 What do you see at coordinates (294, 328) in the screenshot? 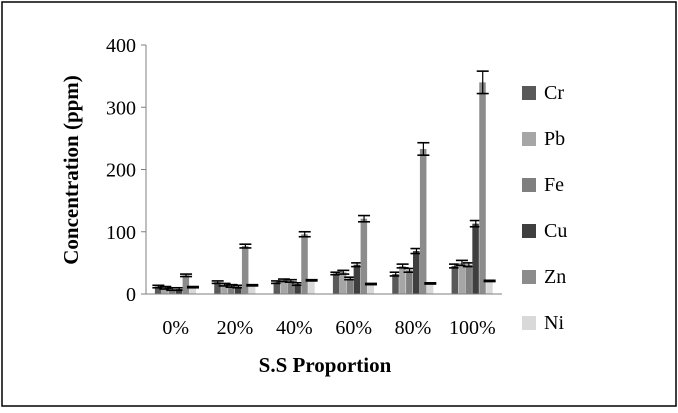
I see `x-tick-label: 40%` at bounding box center [294, 328].